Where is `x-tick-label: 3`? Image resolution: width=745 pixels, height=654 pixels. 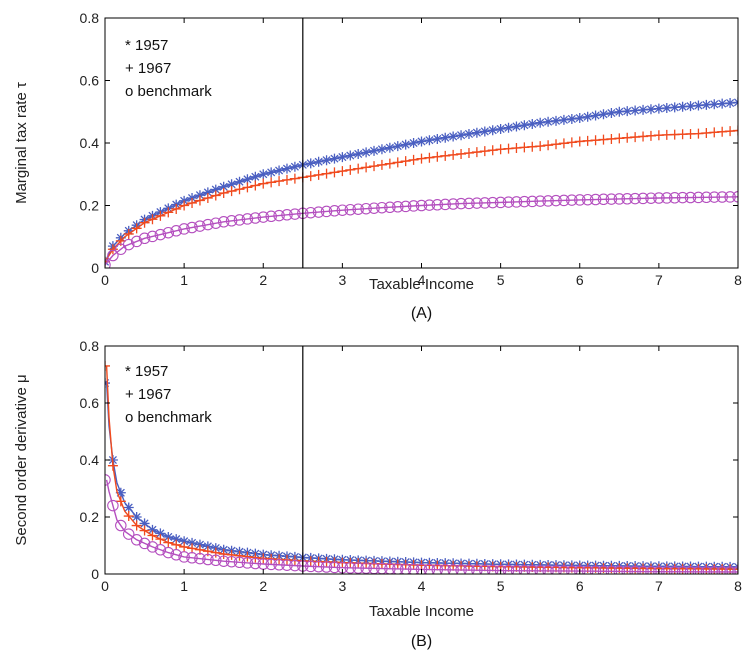 x-tick-label: 3 is located at coordinates (342, 586).